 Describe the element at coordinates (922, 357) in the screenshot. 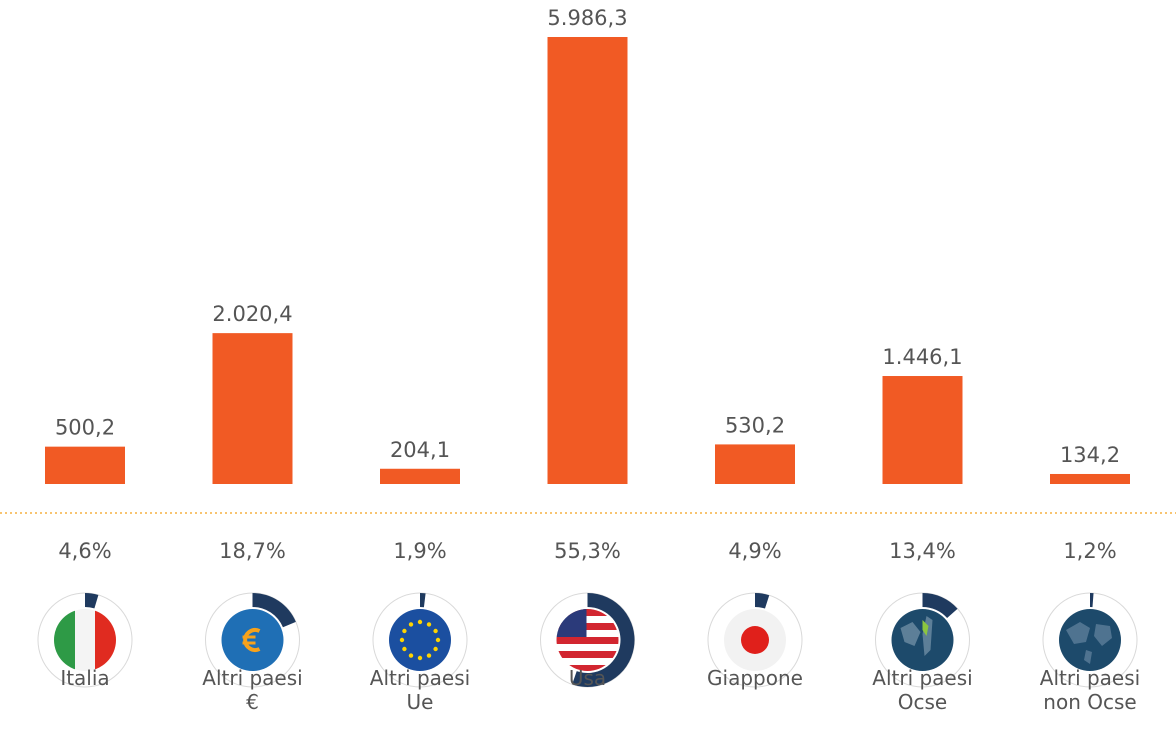

I see `value-label: 1.446,1` at that location.